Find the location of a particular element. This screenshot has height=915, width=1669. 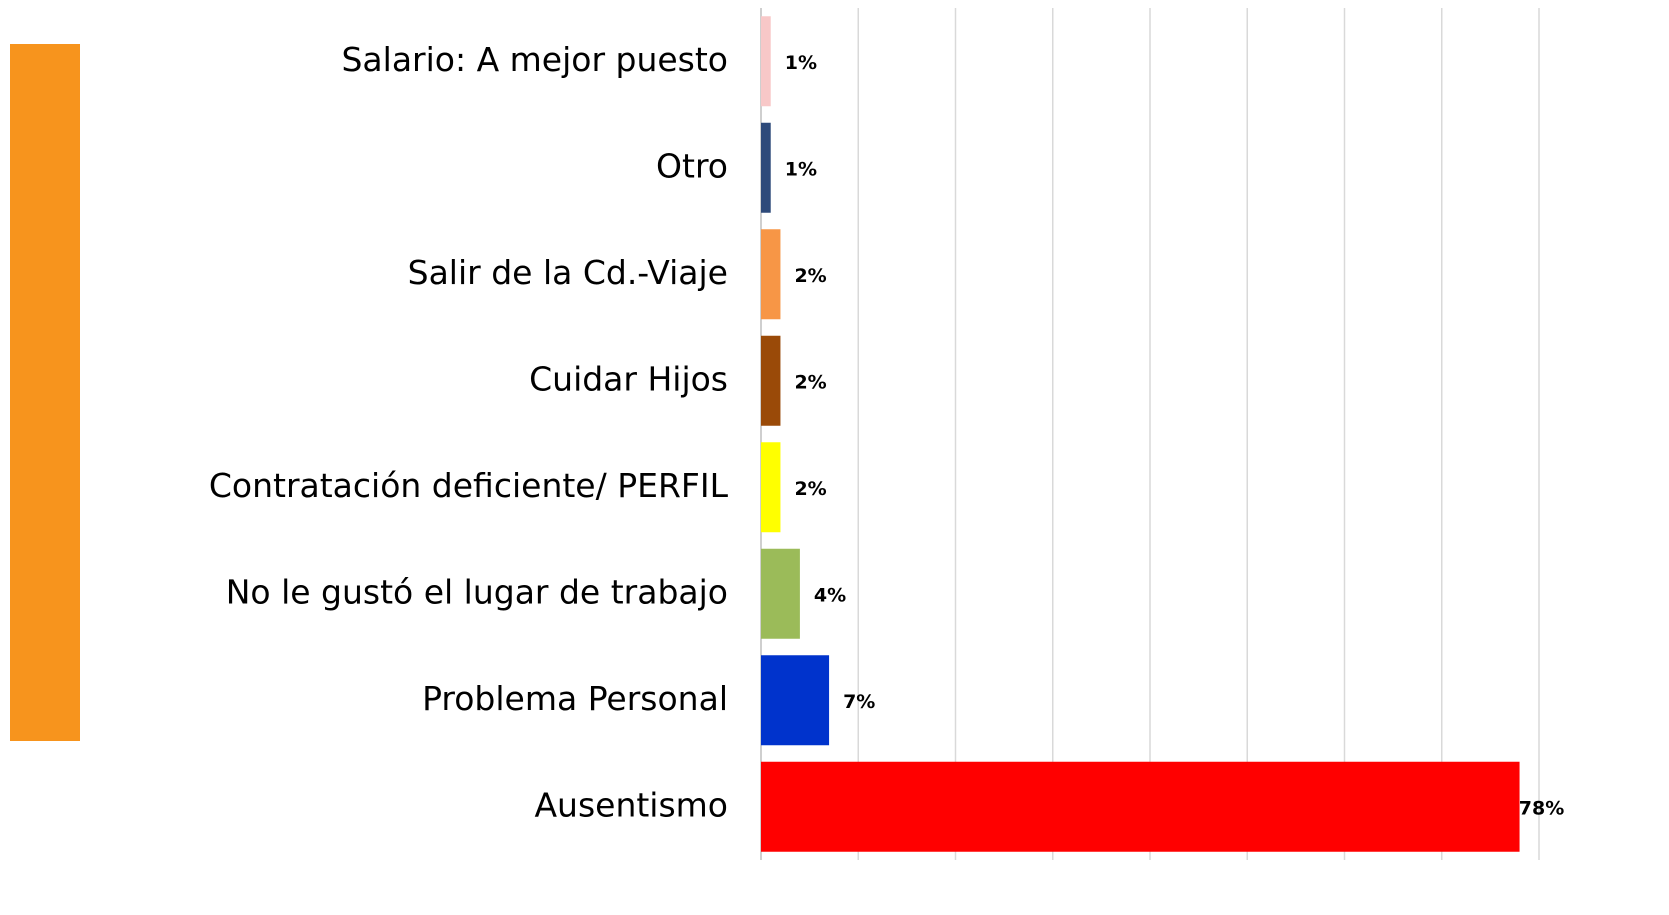

data-label: 7% is located at coordinates (859, 702).